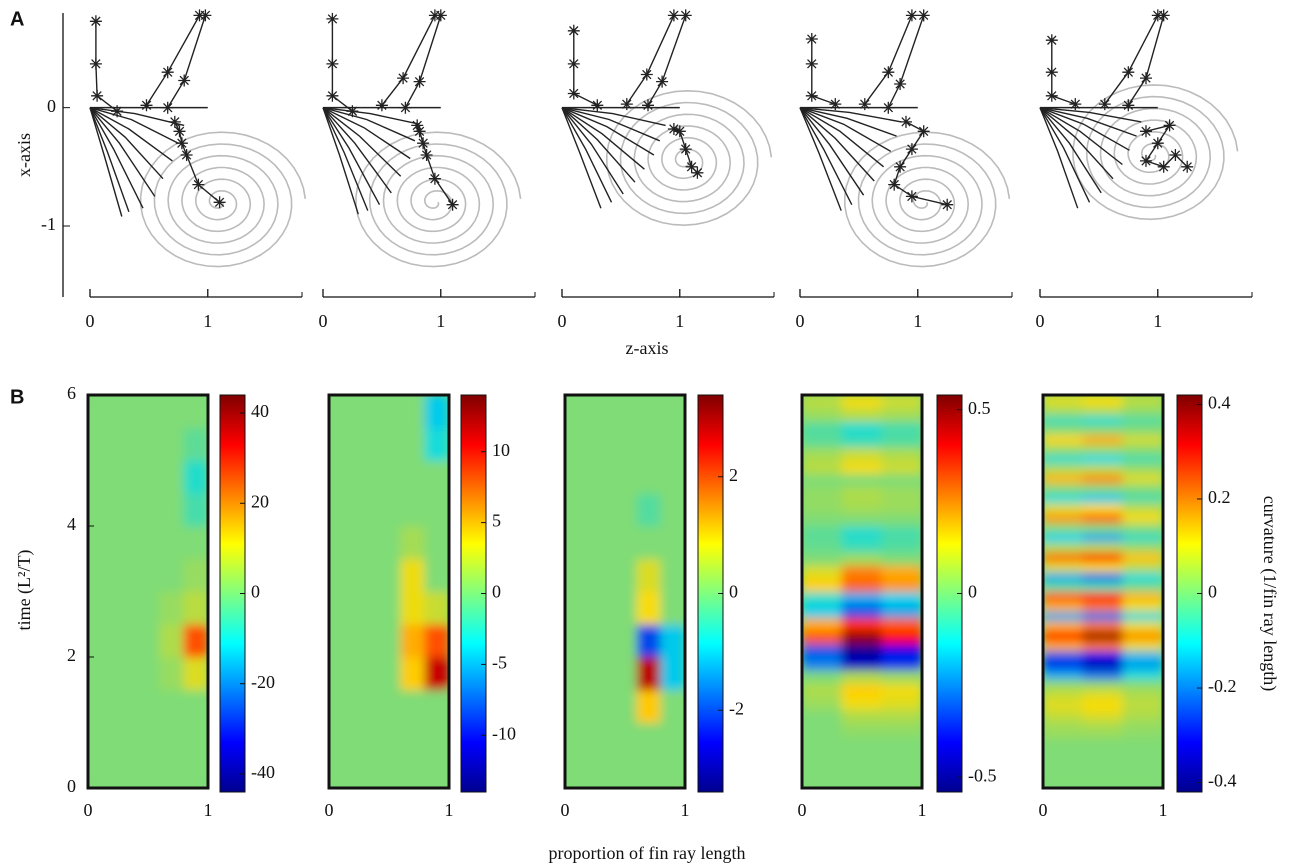 The height and width of the screenshot is (867, 1294). Describe the element at coordinates (148, 591) in the screenshot. I see `frame` at that location.